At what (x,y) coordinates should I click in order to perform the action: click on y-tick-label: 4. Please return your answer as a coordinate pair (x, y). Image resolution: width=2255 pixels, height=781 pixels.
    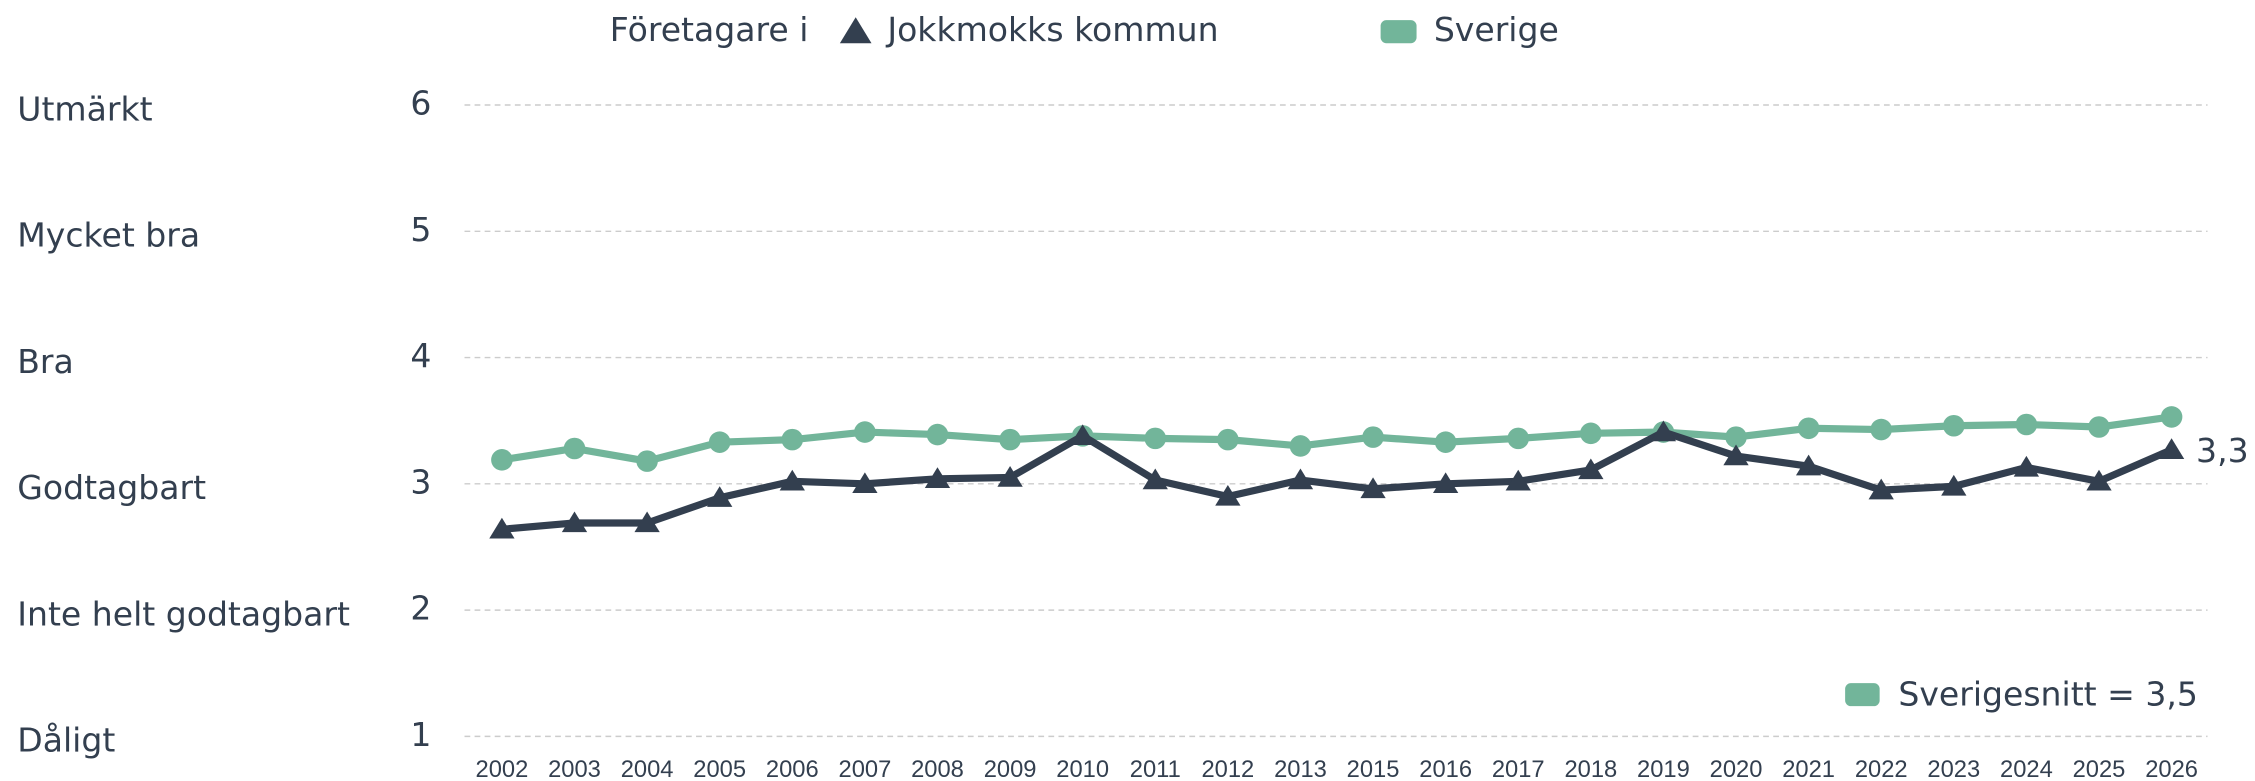
    Looking at the image, I should click on (420, 355).